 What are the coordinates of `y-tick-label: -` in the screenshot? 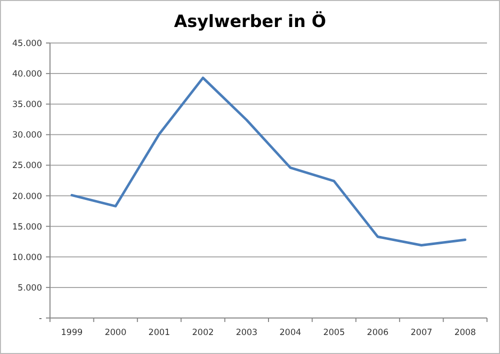 It's located at (40, 319).